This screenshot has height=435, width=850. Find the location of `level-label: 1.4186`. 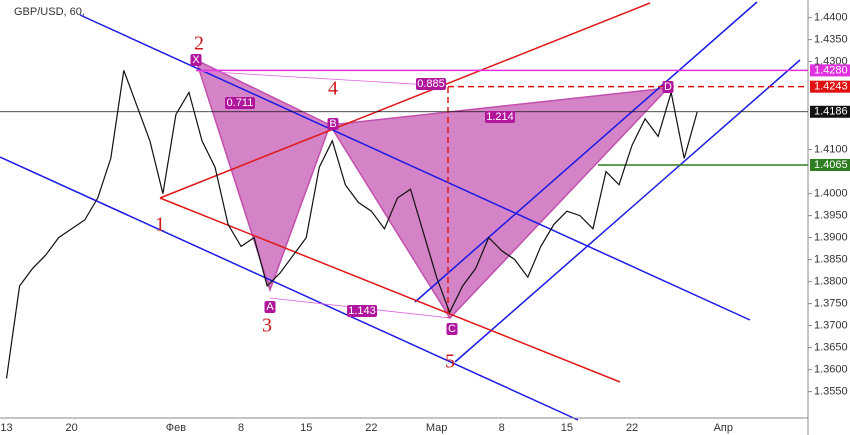

level-label: 1.4186 is located at coordinates (831, 112).